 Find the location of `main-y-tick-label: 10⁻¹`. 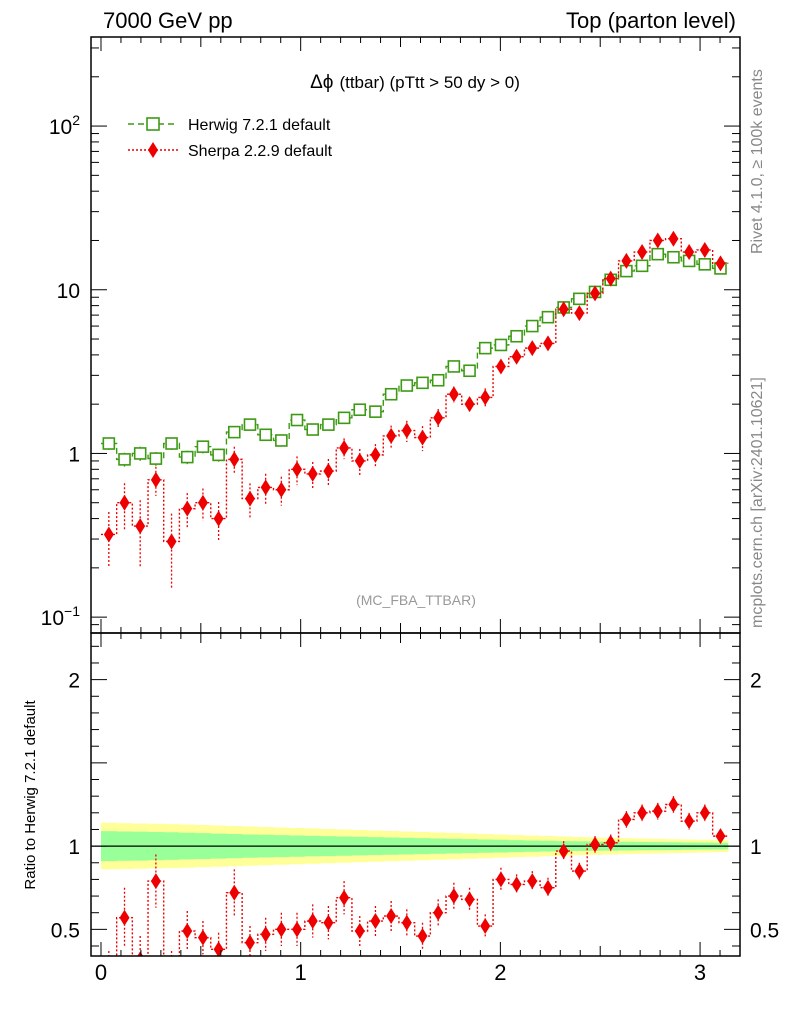

main-y-tick-label: 10⁻¹ is located at coordinates (61, 616).